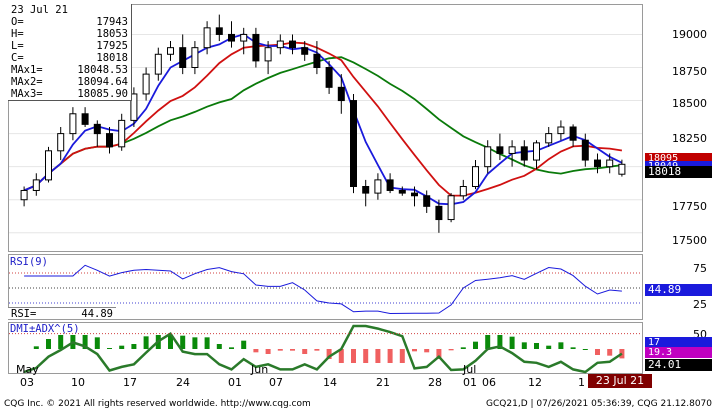 Image resolution: width=720 pixels, height=413 pixels. I want to click on ohlc-row-ma2: MAx2= 18094.64, so click(69, 82).